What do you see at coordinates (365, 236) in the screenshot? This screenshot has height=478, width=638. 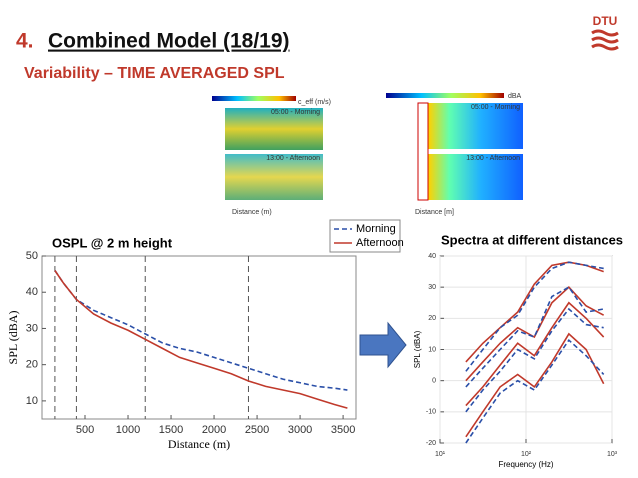 I see `legend-box` at bounding box center [365, 236].